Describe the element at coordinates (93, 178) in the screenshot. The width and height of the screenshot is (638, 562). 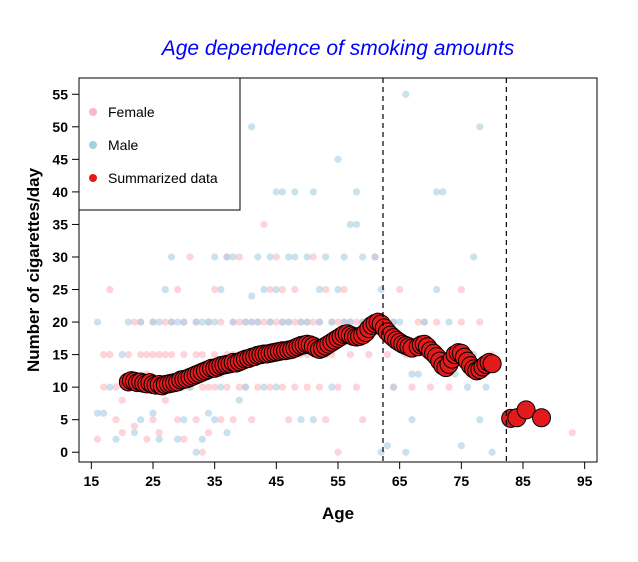
I see `legend-marker-summarized` at that location.